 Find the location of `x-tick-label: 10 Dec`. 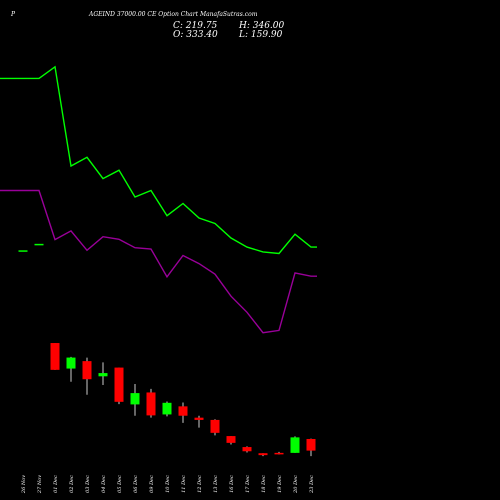

x-tick-label: 10 Dec is located at coordinates (168, 484).